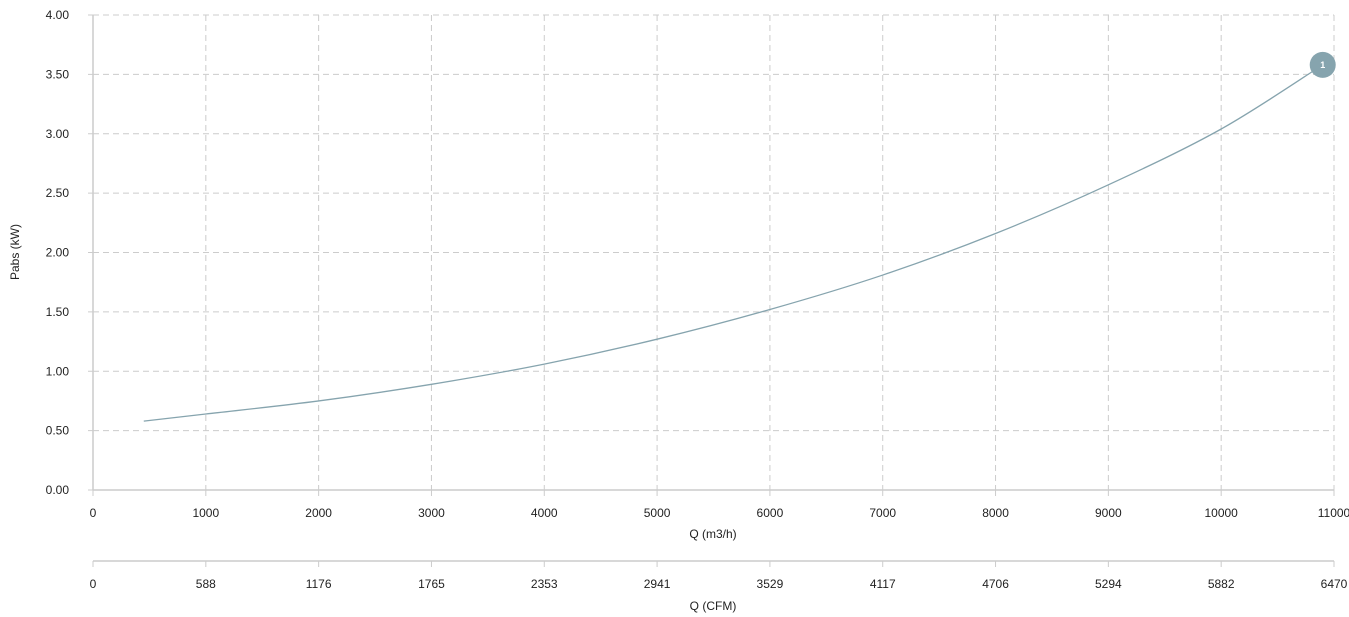  What do you see at coordinates (1334, 584) in the screenshot?
I see `x-secondary-tick-label: 6470` at bounding box center [1334, 584].